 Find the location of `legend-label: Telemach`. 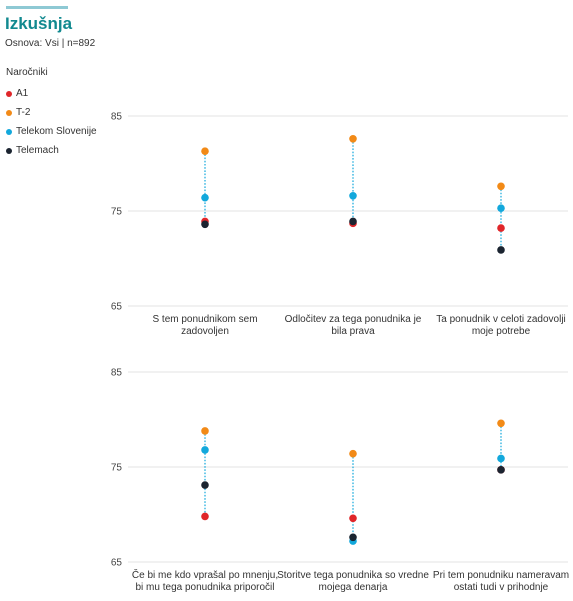

legend-label: Telemach is located at coordinates (37, 150).